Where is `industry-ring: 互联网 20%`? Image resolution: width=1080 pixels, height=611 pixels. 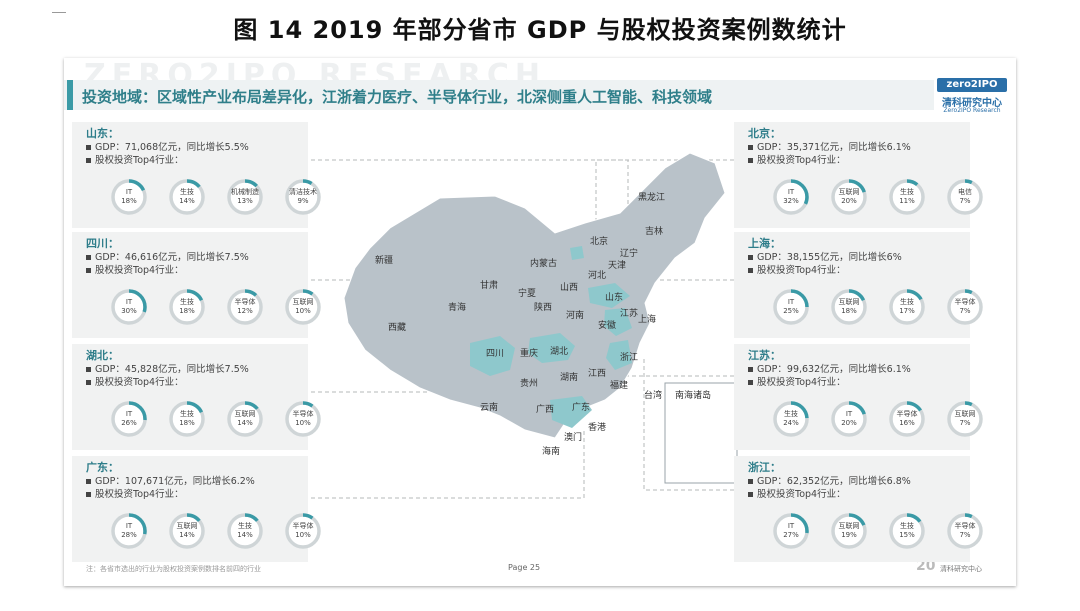
industry-ring: 互联网 20% is located at coordinates (849, 197).